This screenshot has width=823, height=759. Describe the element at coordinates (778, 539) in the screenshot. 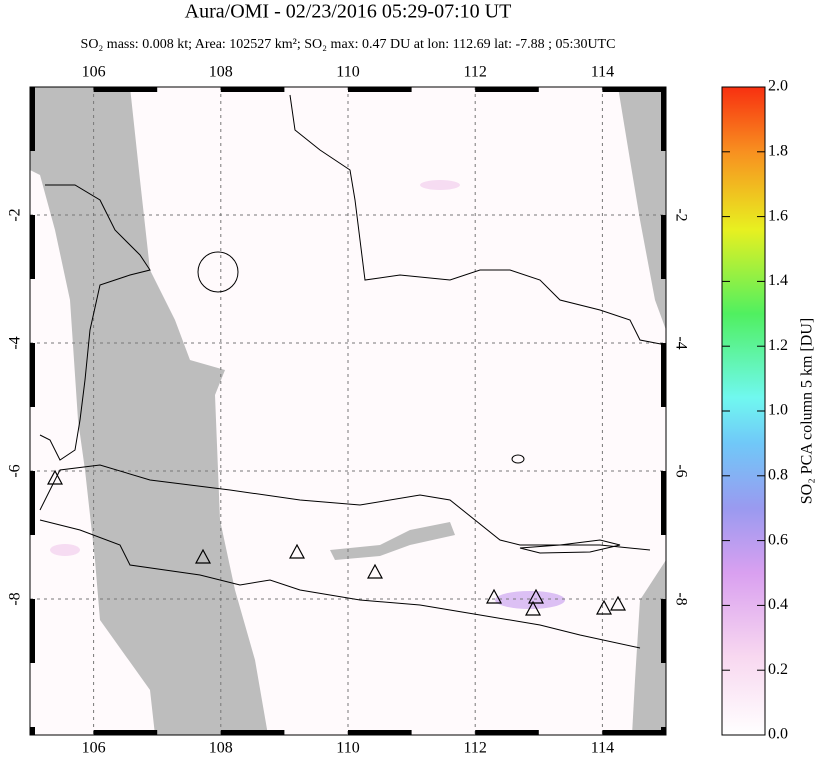

I see `colorbar-tick-label: 0.6` at that location.